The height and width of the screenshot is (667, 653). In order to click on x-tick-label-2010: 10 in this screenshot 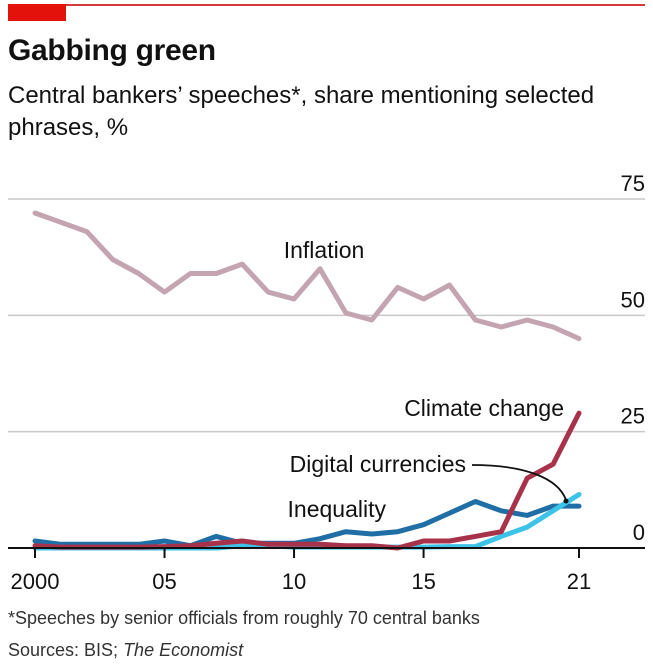, I will do `click(294, 581)`.